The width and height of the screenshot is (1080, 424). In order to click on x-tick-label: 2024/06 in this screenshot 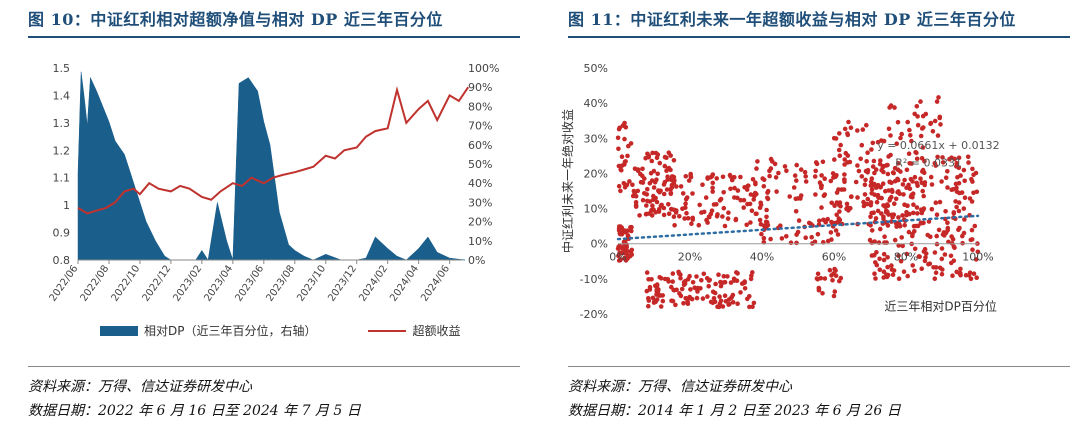, I will do `click(435, 283)`.